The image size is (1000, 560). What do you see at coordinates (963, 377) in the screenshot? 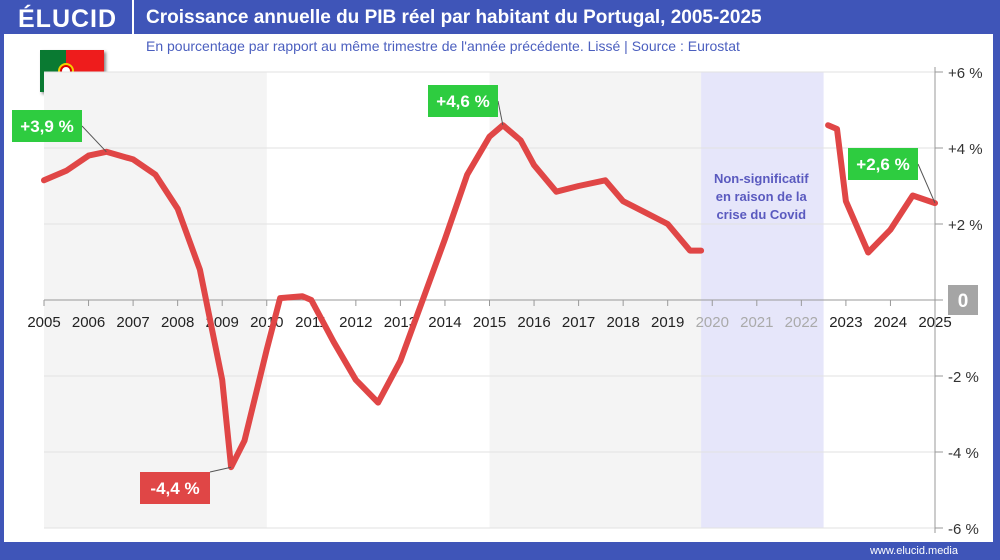
I see `y-tick-label: -2 %` at bounding box center [963, 377].